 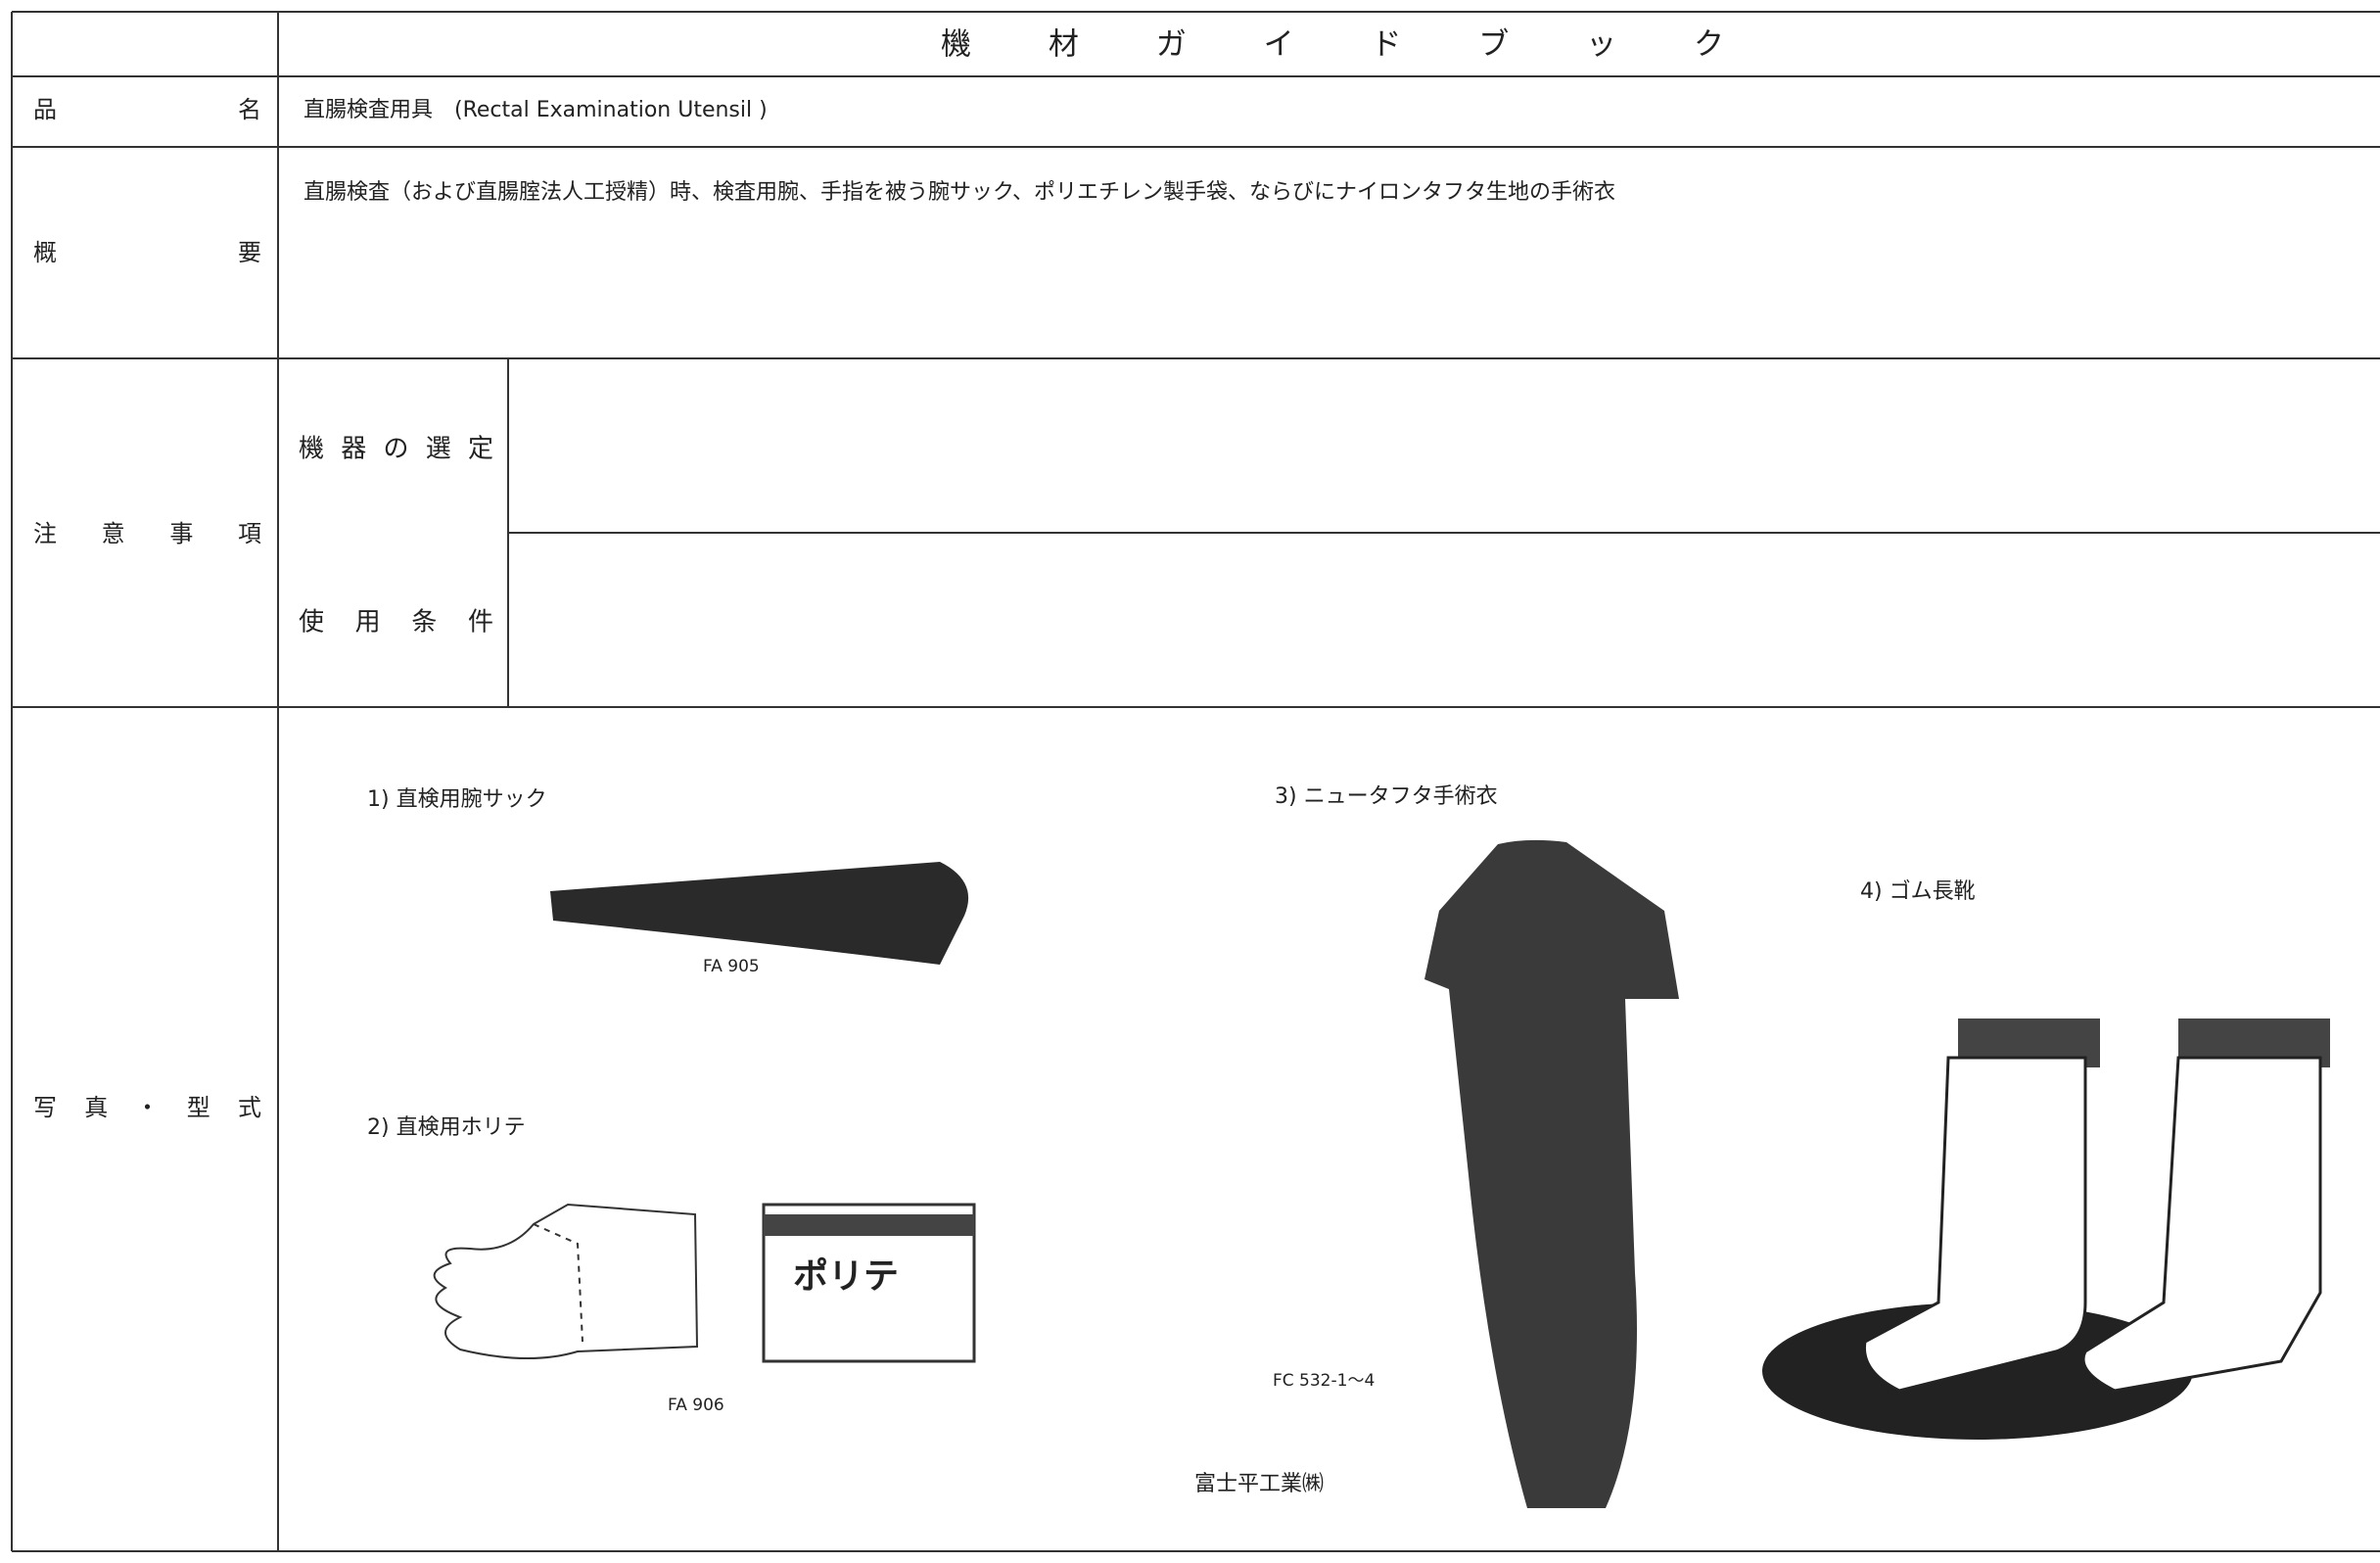 I want to click on product-name: 直腸検査用具 (Rectal Examination Utensil ), so click(x=535, y=110).